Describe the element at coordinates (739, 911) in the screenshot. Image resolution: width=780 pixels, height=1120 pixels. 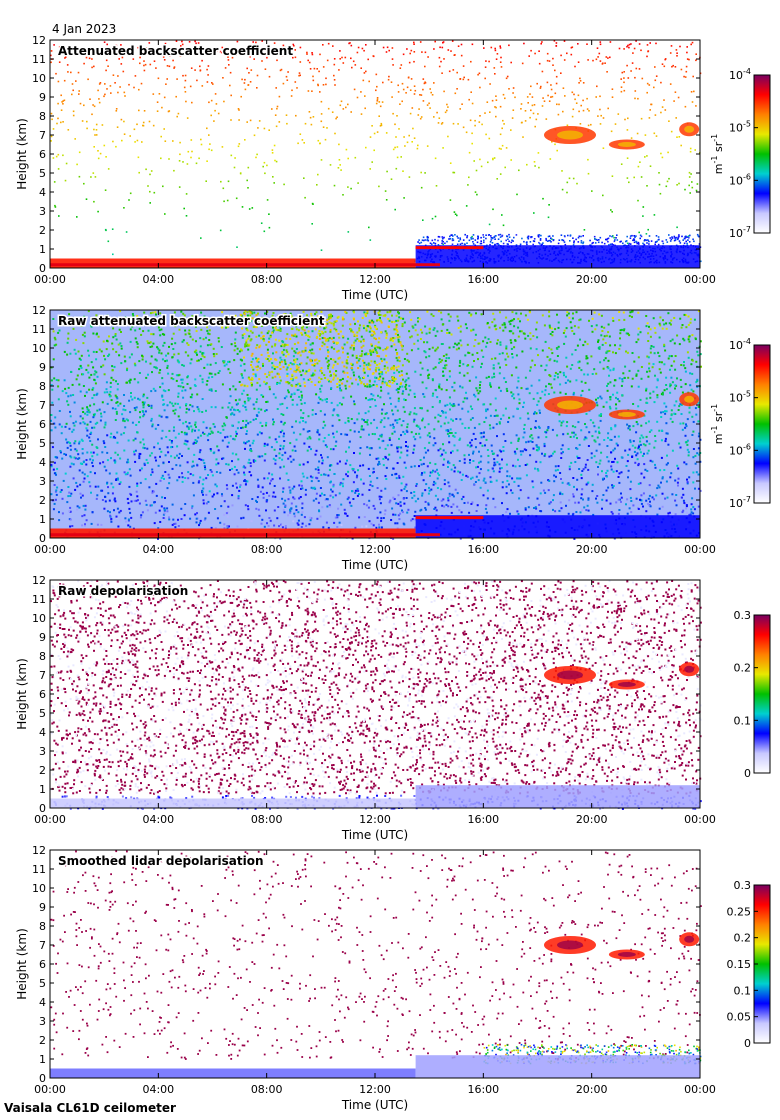
I see `colorbar-tick-label: 0.25` at that location.